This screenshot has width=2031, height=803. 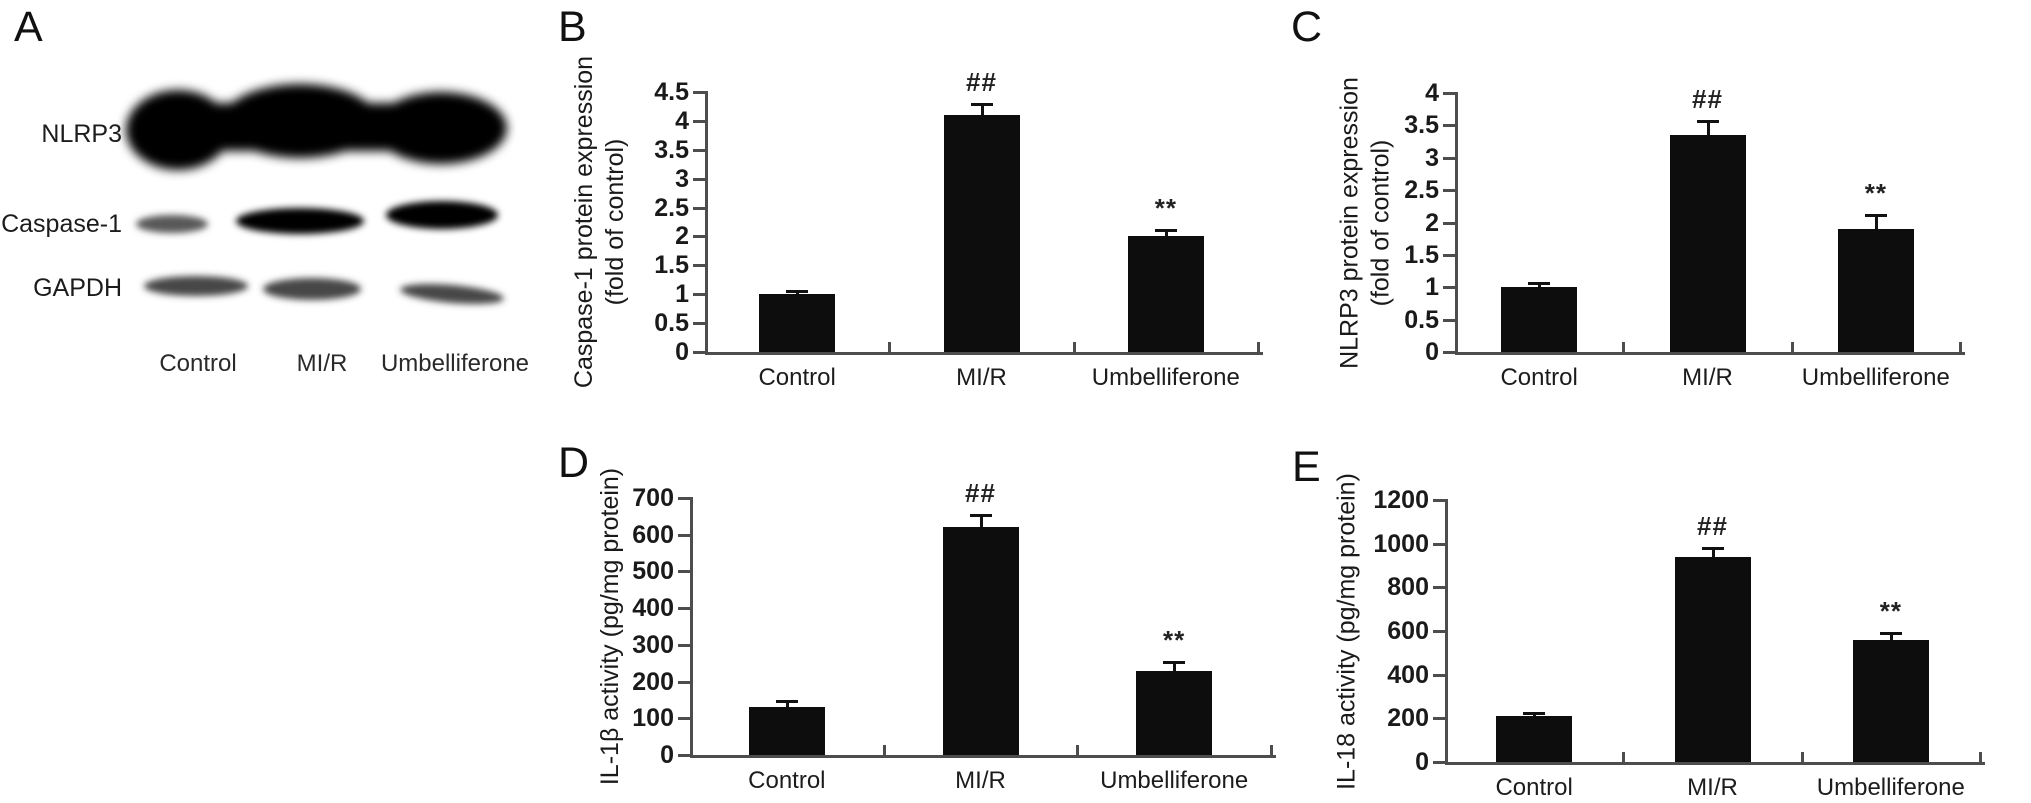 What do you see at coordinates (584, 222) in the screenshot?
I see `chart-b-y-axis-title-line: Caspase-1 protein expression` at bounding box center [584, 222].